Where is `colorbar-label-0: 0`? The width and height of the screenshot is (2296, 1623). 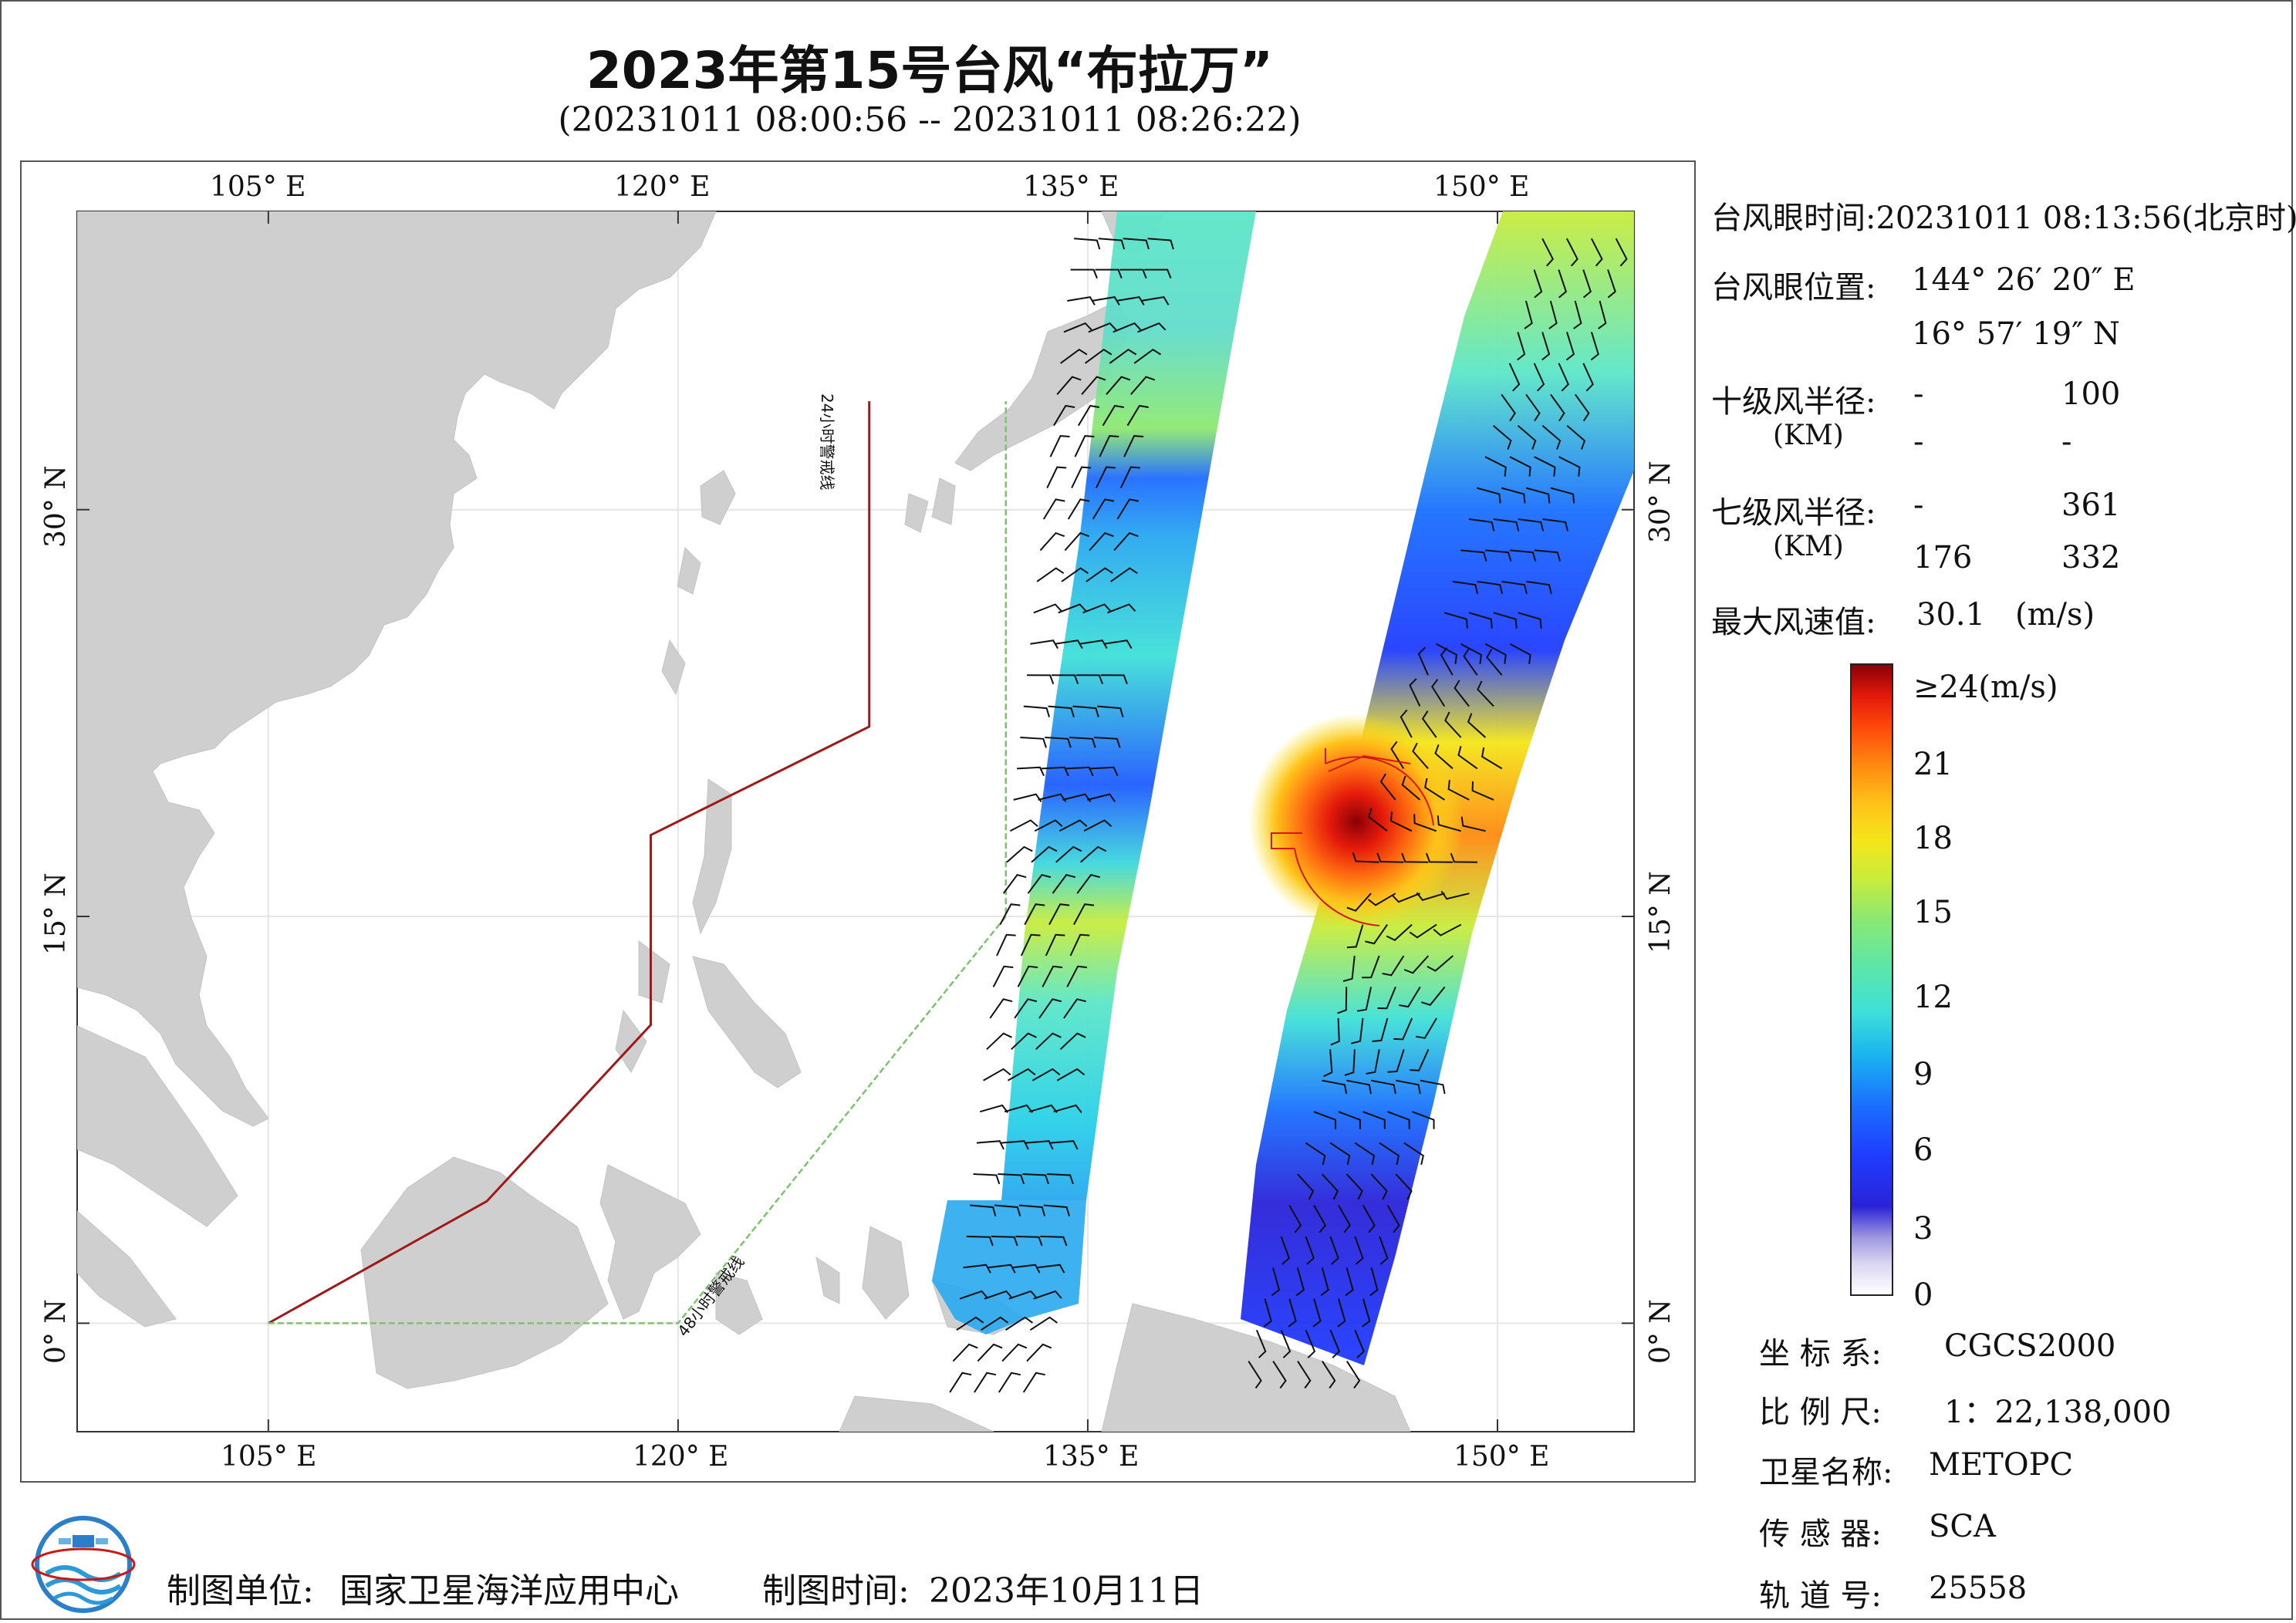 colorbar-label-0: 0 is located at coordinates (1923, 1295).